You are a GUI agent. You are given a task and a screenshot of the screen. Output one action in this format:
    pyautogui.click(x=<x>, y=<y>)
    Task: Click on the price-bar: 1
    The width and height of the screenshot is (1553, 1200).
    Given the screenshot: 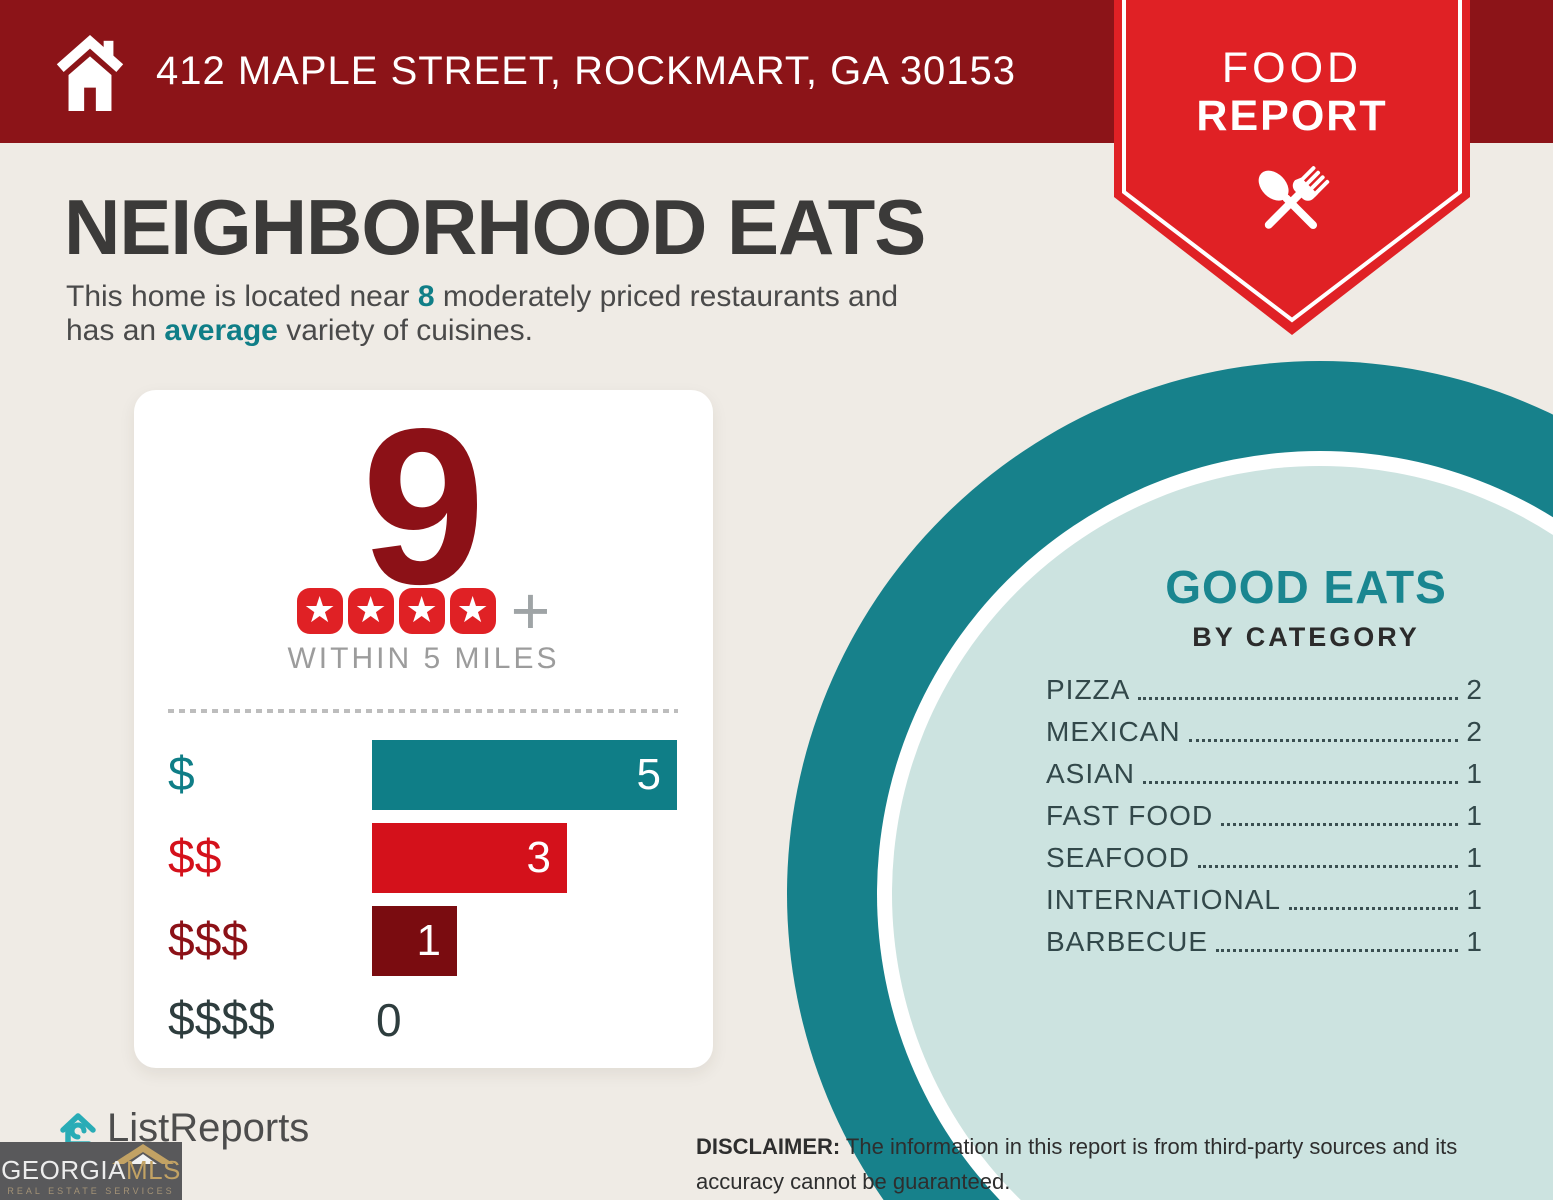 What is the action you would take?
    pyautogui.click(x=414, y=941)
    